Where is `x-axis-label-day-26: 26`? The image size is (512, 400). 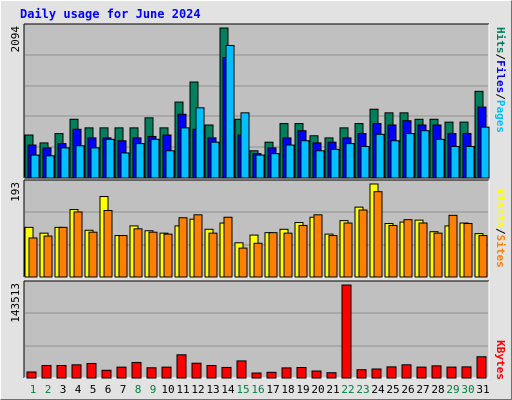 x-axis-label-day-26: 26 is located at coordinates (407, 389).